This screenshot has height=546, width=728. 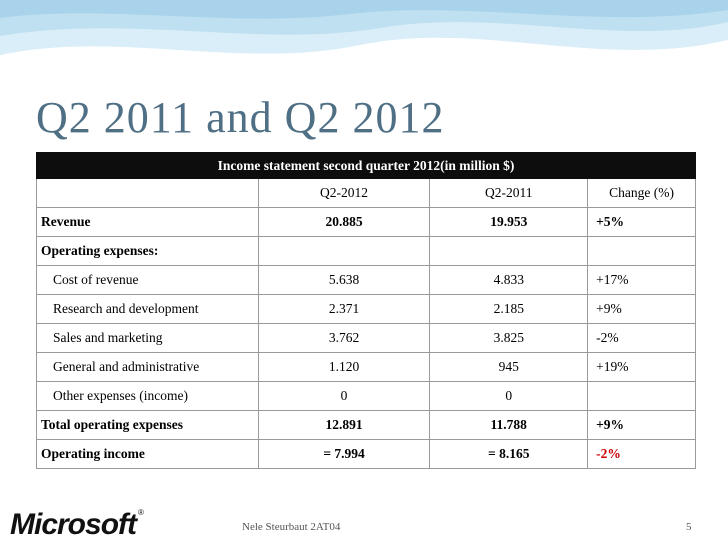 What do you see at coordinates (364, 27) in the screenshot?
I see `header-wave-decoration` at bounding box center [364, 27].